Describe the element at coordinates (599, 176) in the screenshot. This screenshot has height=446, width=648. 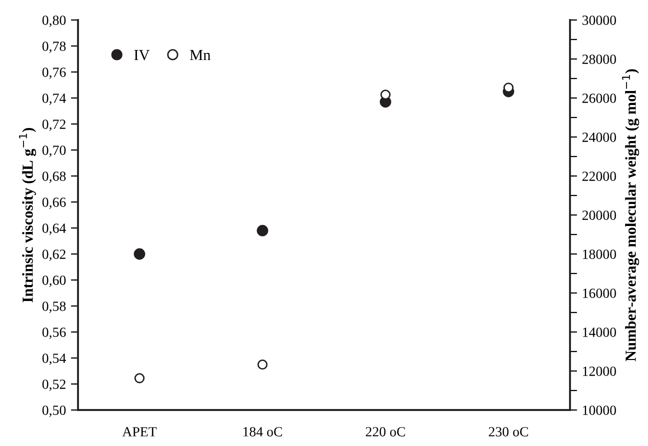
I see `y2-tick-label: 22000` at that location.